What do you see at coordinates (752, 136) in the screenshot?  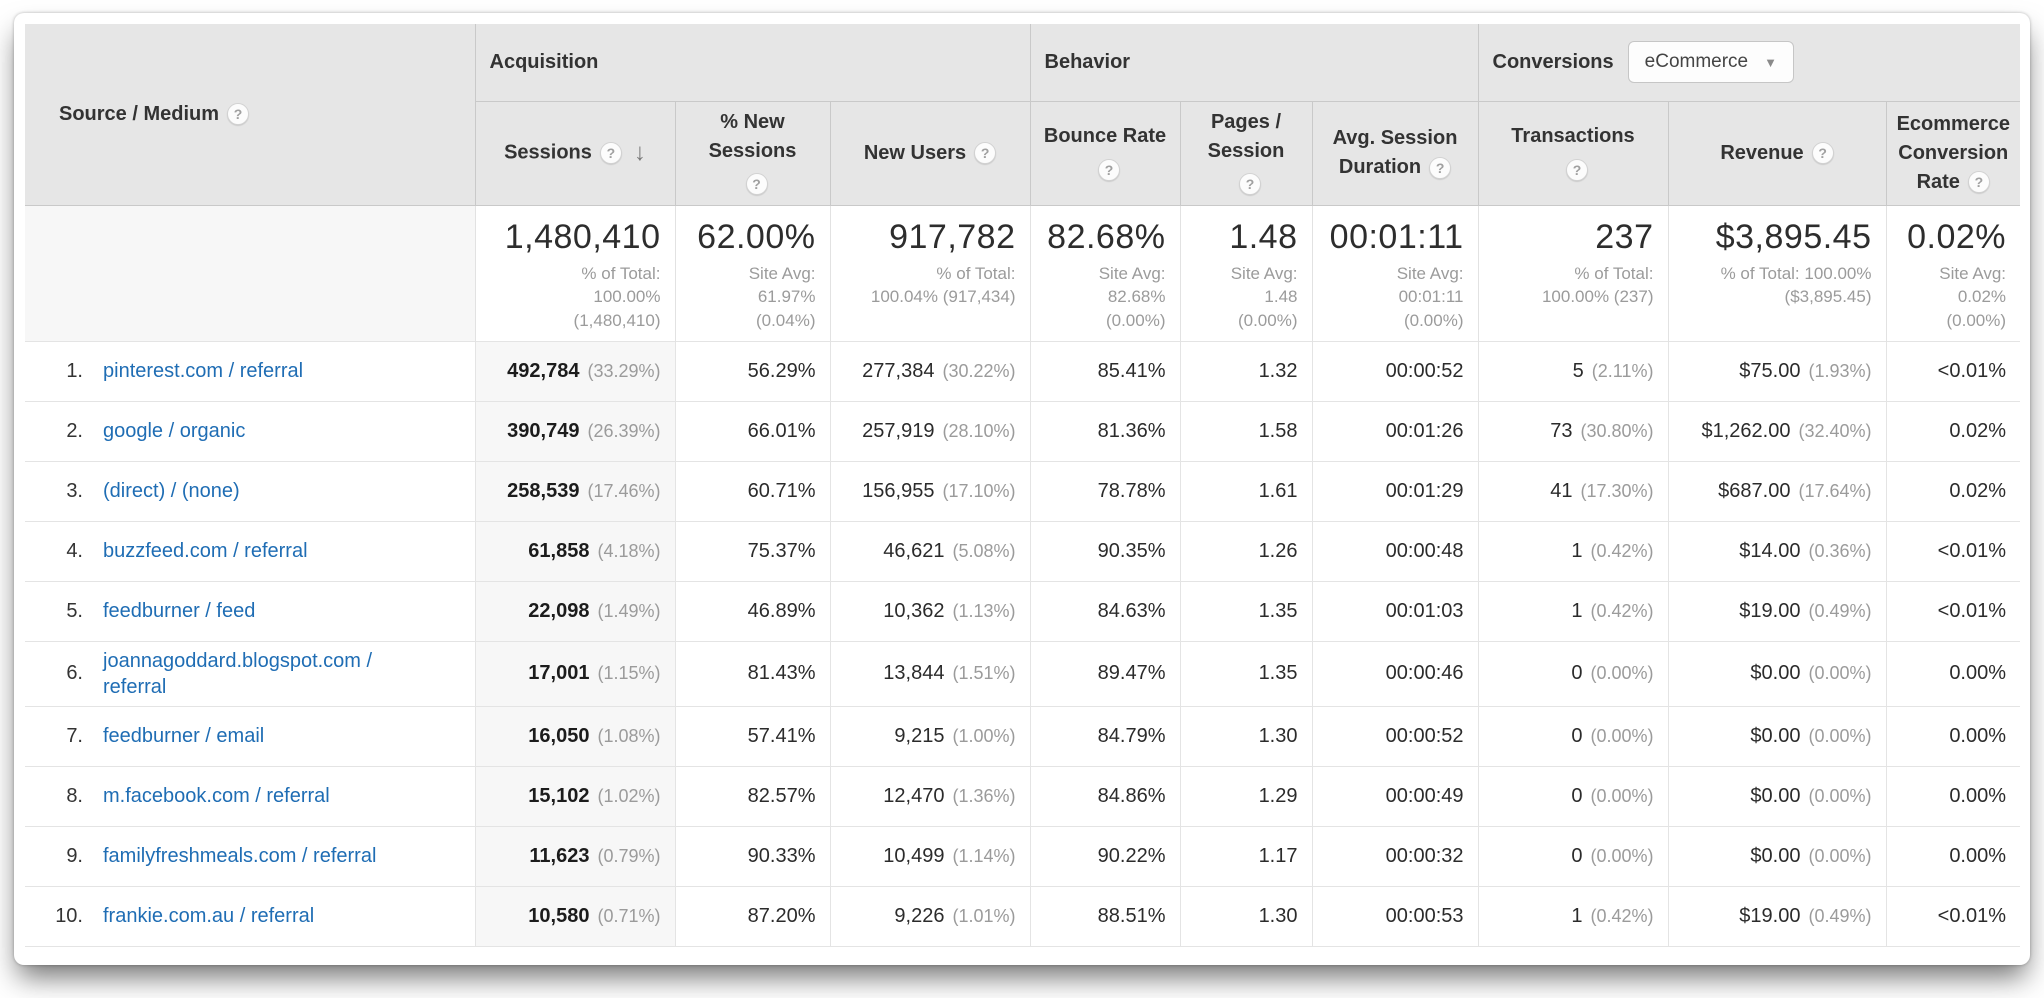 I see `pct-new-sessions-header-label: % New Sessions` at bounding box center [752, 136].